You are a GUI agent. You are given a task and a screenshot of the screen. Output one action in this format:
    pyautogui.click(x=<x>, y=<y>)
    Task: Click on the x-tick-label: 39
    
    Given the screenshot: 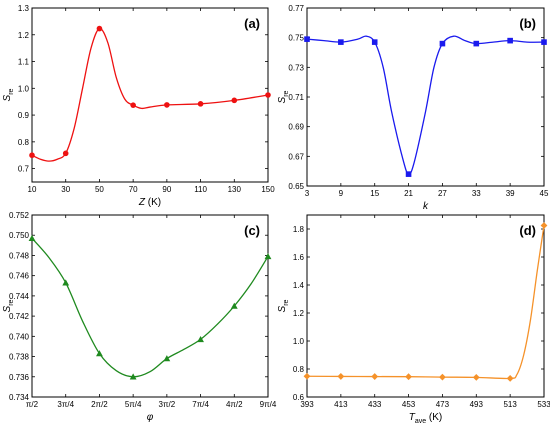 What is the action you would take?
    pyautogui.click(x=510, y=193)
    